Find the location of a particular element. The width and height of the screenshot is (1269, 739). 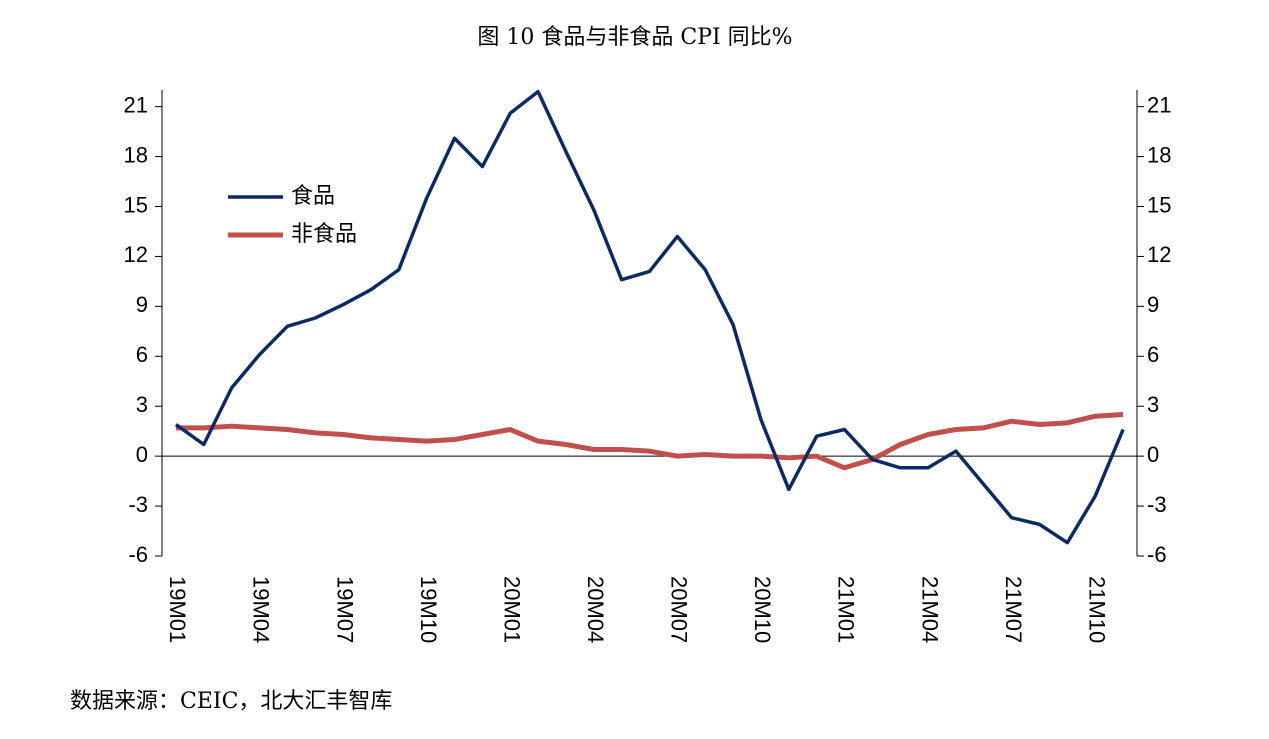

x-tick-label: 19M07 is located at coordinates (344, 609).